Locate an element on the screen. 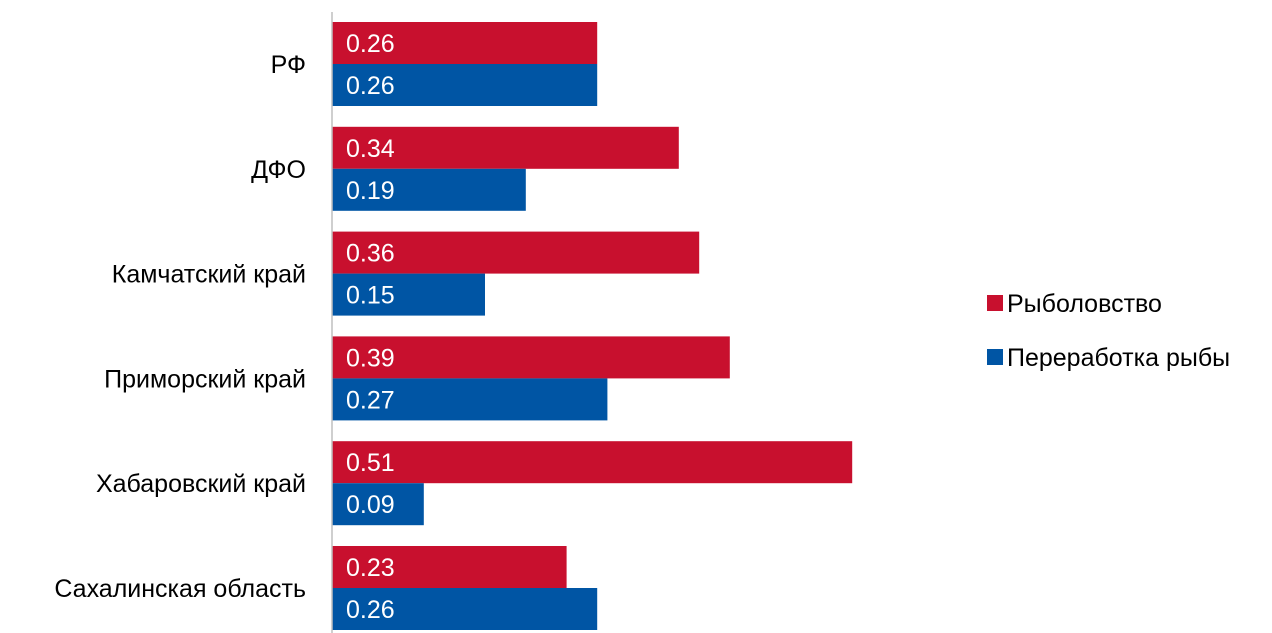  legend: Рыболовство Переработка рыбы is located at coordinates (1108, 331).